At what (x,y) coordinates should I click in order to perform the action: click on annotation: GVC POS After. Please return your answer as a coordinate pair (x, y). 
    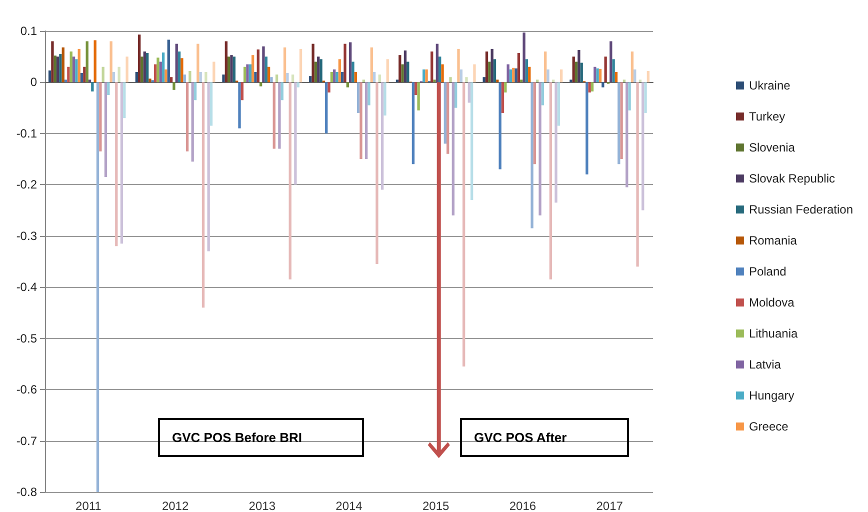
    Looking at the image, I should click on (544, 437).